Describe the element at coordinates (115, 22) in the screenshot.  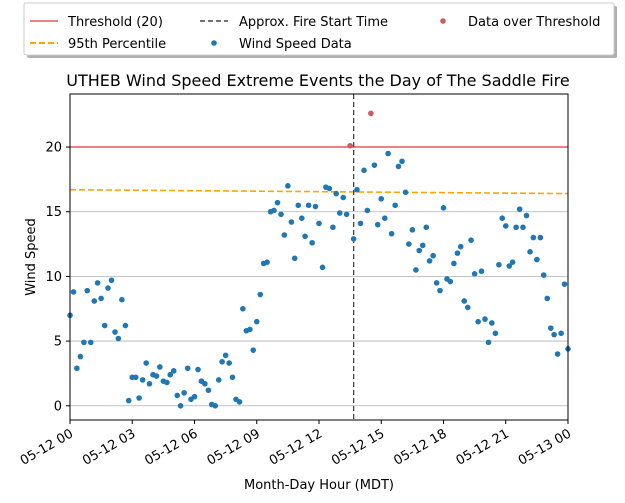
I see `legend-threshold-label: Threshold (20)` at that location.